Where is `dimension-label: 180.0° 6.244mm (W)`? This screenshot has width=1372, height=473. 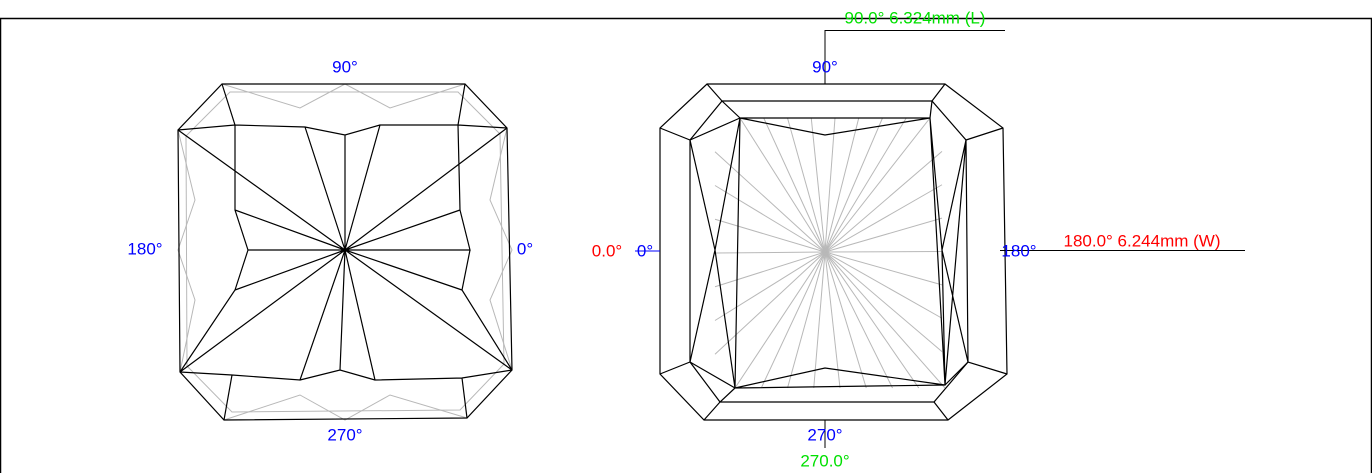
dimension-label: 180.0° 6.244mm (W) is located at coordinates (1141, 240).